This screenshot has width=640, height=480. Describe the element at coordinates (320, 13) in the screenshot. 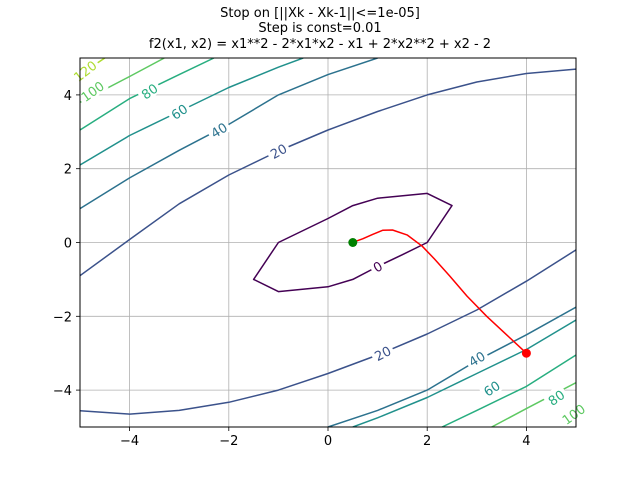

I see `title-line-1: Stop on [||Xk - Xk-1||<=1e-05]` at that location.